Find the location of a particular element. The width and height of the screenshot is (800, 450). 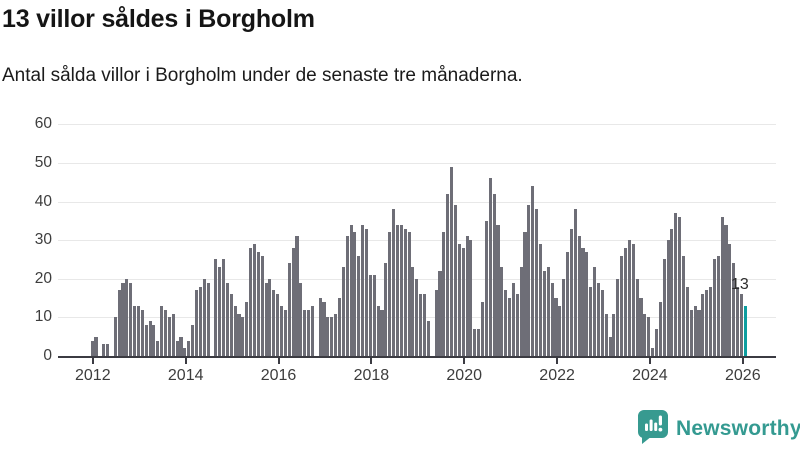

x-tick-label: 2016 is located at coordinates (278, 375).